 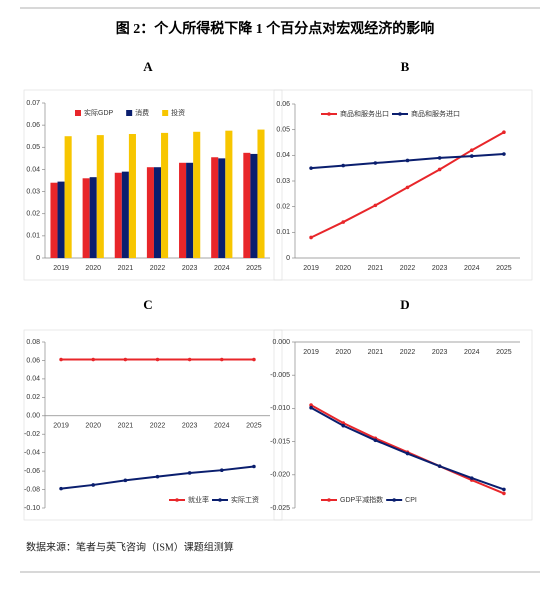 What do you see at coordinates (288, 258) in the screenshot?
I see `y-tick-label: 0` at bounding box center [288, 258].